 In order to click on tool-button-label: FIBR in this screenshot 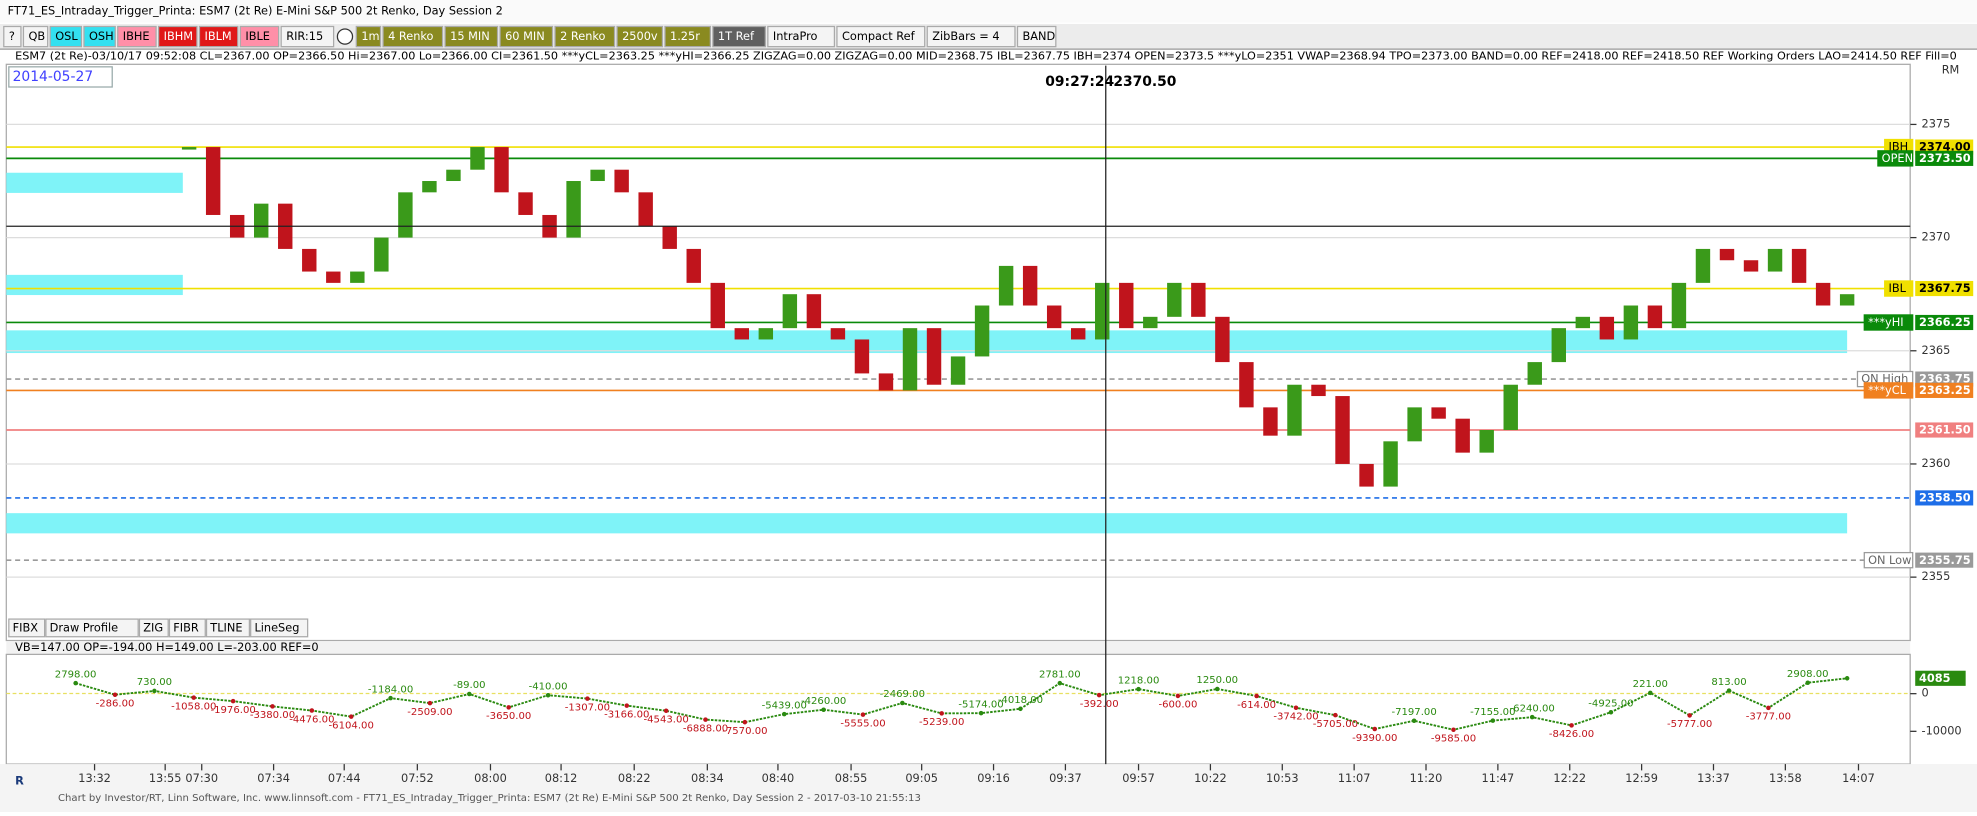, I will do `click(186, 628)`.